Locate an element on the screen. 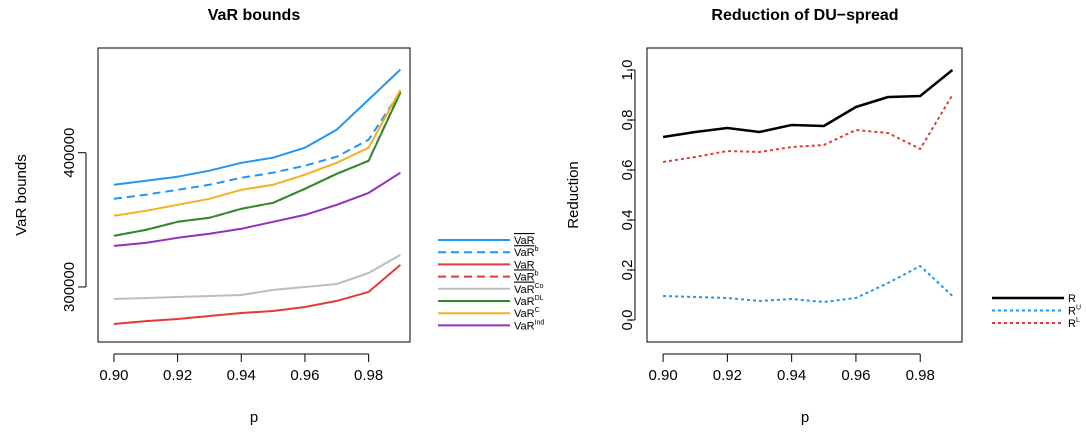 The height and width of the screenshot is (433, 1086). legend-label: R is located at coordinates (1072, 299).